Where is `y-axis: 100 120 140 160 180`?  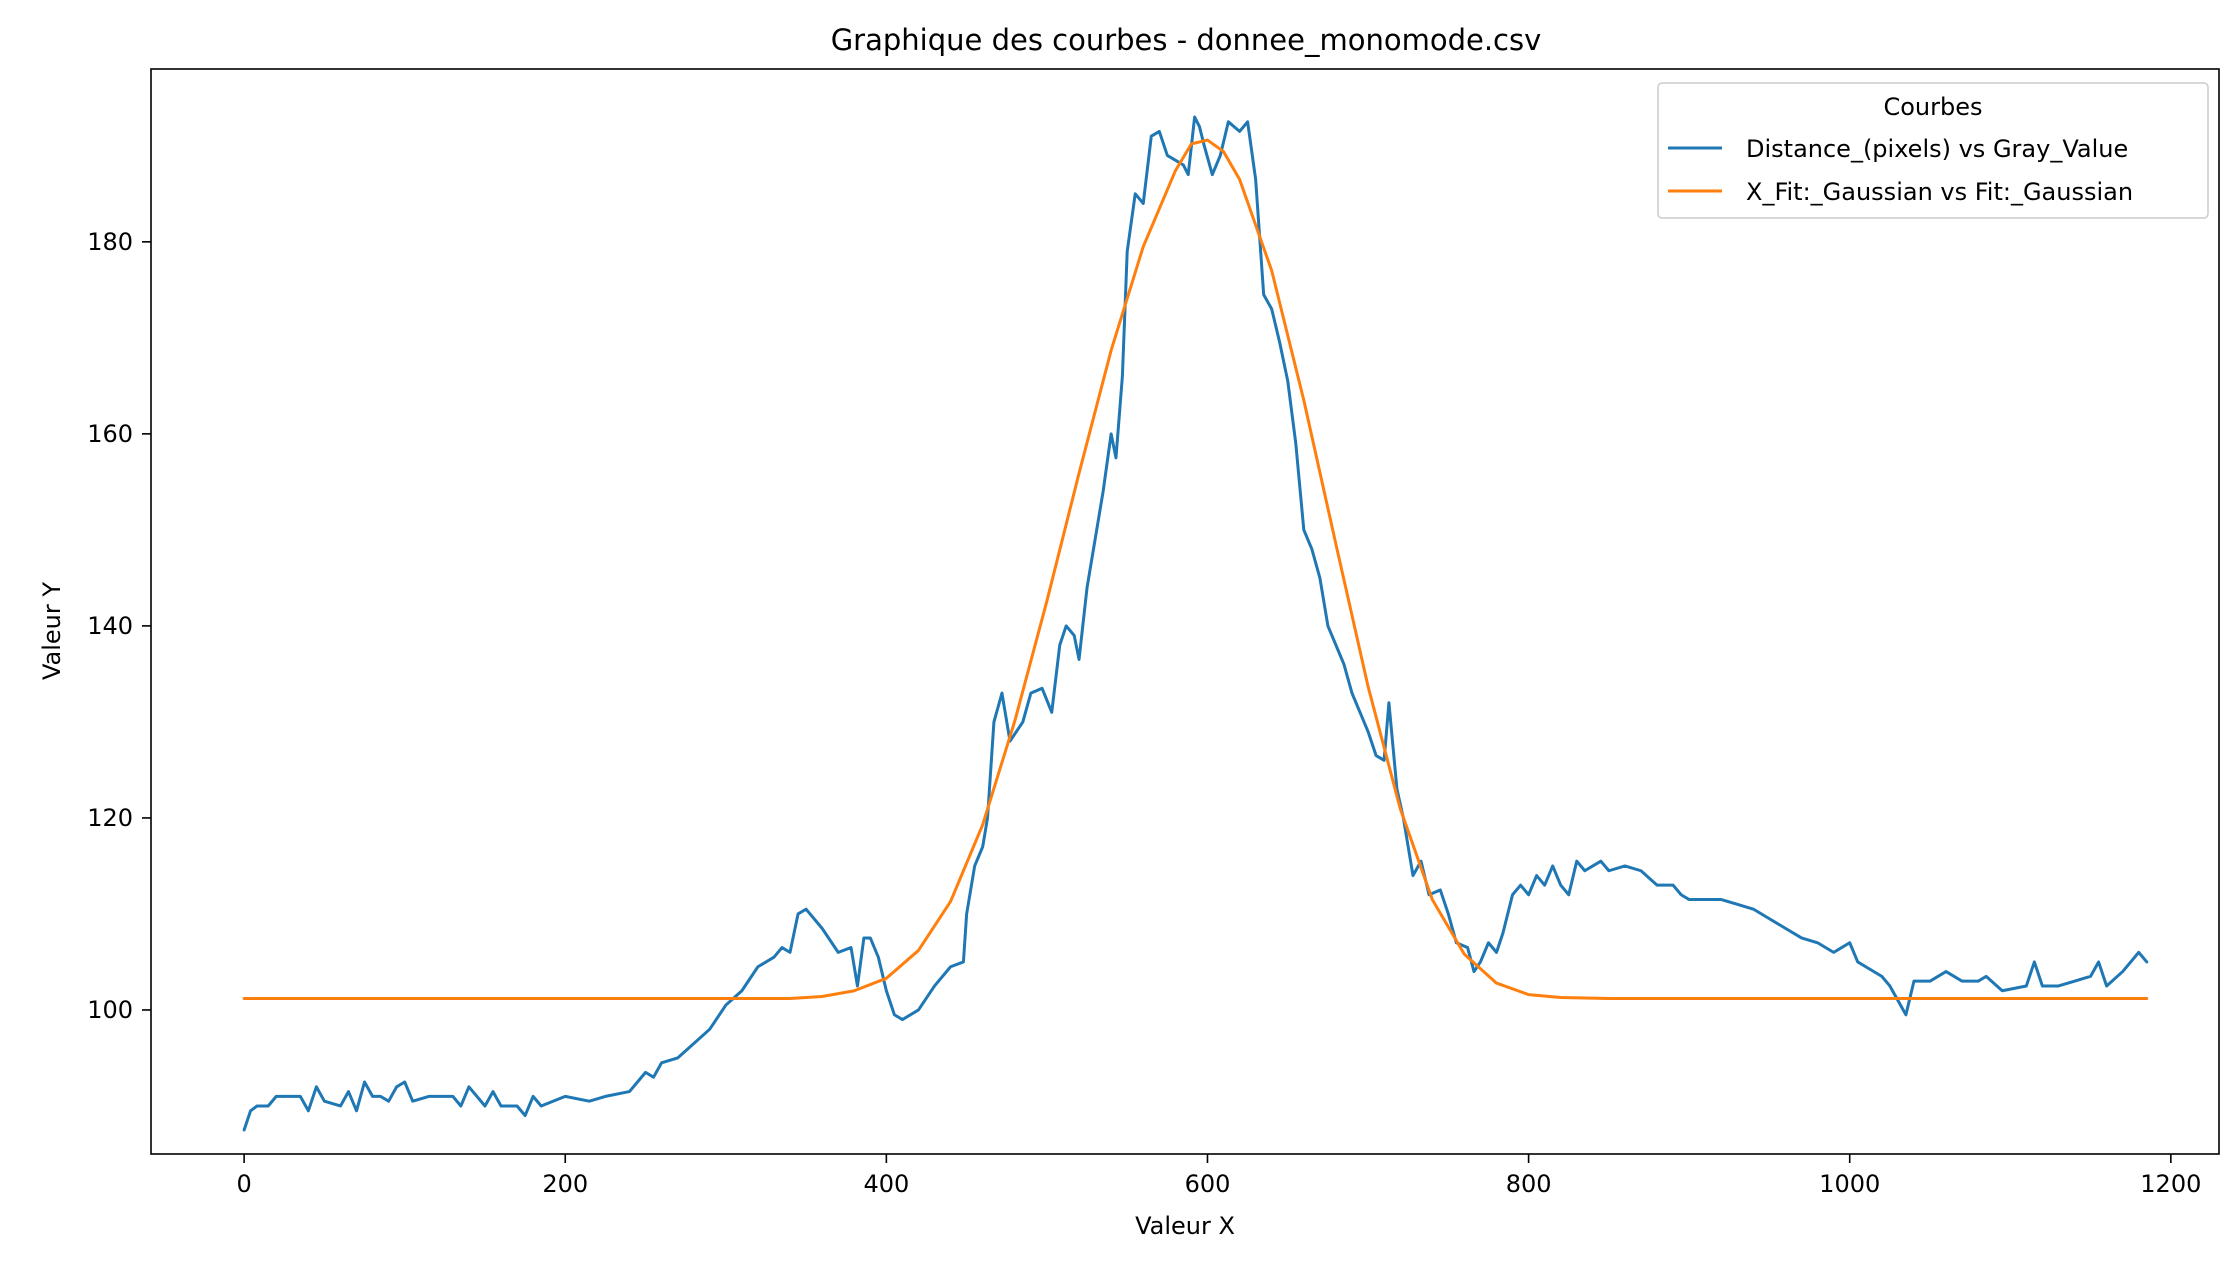 y-axis: 100 120 140 160 180 is located at coordinates (119, 626).